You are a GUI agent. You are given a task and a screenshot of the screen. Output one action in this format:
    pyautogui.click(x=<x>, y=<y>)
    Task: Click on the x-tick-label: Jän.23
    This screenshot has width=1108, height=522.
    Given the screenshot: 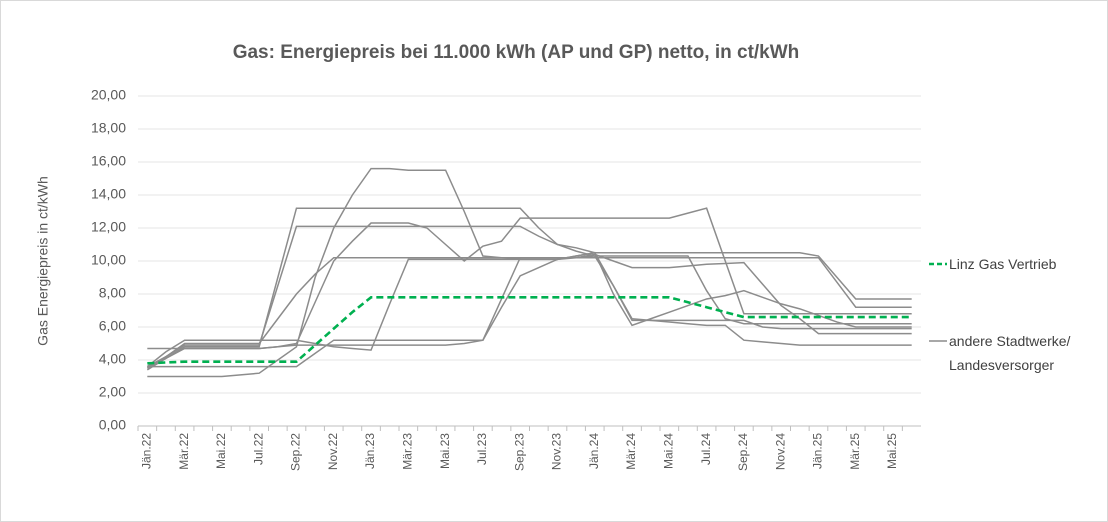 What is the action you would take?
    pyautogui.click(x=370, y=451)
    